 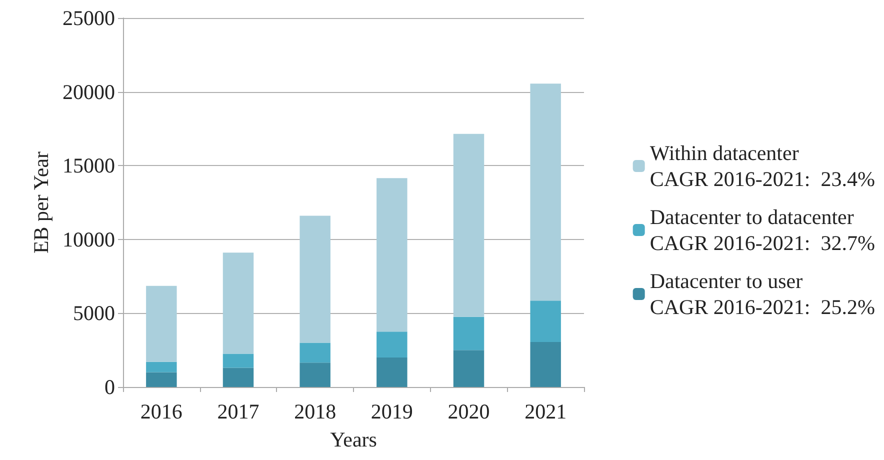 What do you see at coordinates (109, 387) in the screenshot?
I see `y-tick-label: 0` at bounding box center [109, 387].